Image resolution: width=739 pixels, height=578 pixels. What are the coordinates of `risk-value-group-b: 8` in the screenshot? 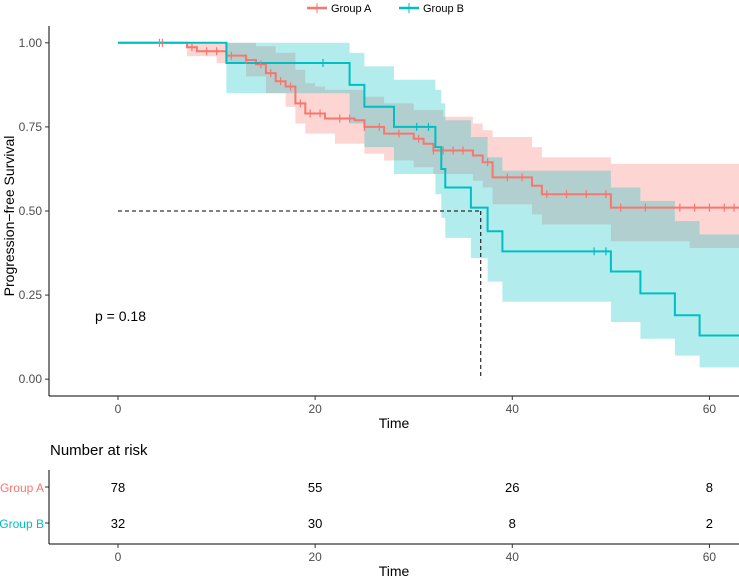 It's located at (512, 523).